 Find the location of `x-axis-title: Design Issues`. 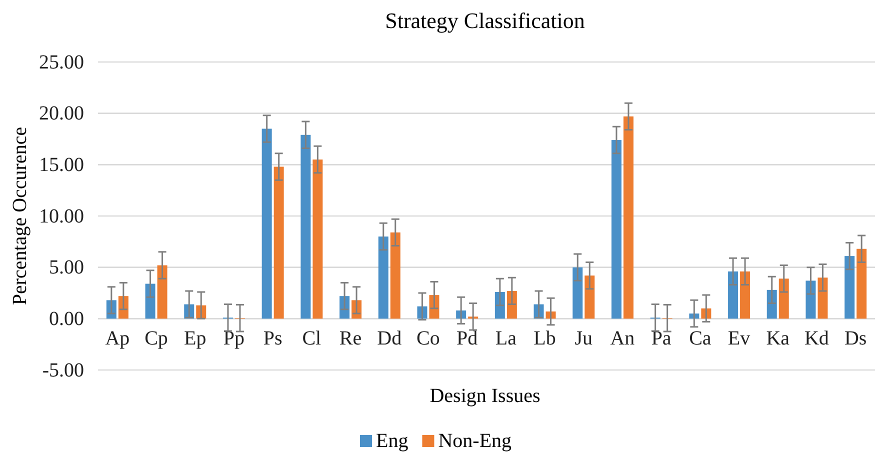

x-axis-title: Design Issues is located at coordinates (485, 396).